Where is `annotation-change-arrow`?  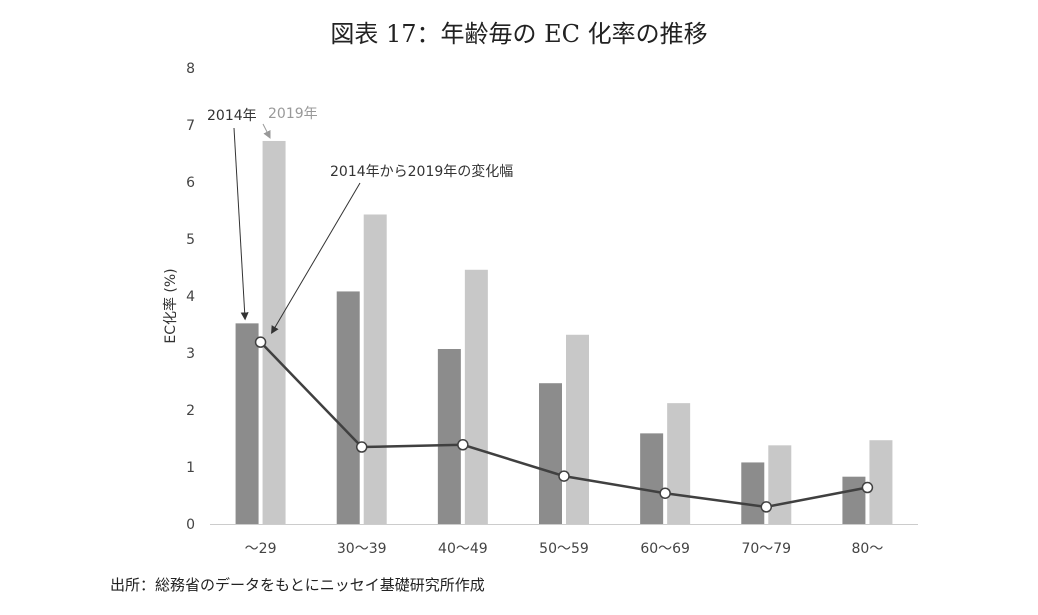 annotation-change-arrow is located at coordinates (316, 258).